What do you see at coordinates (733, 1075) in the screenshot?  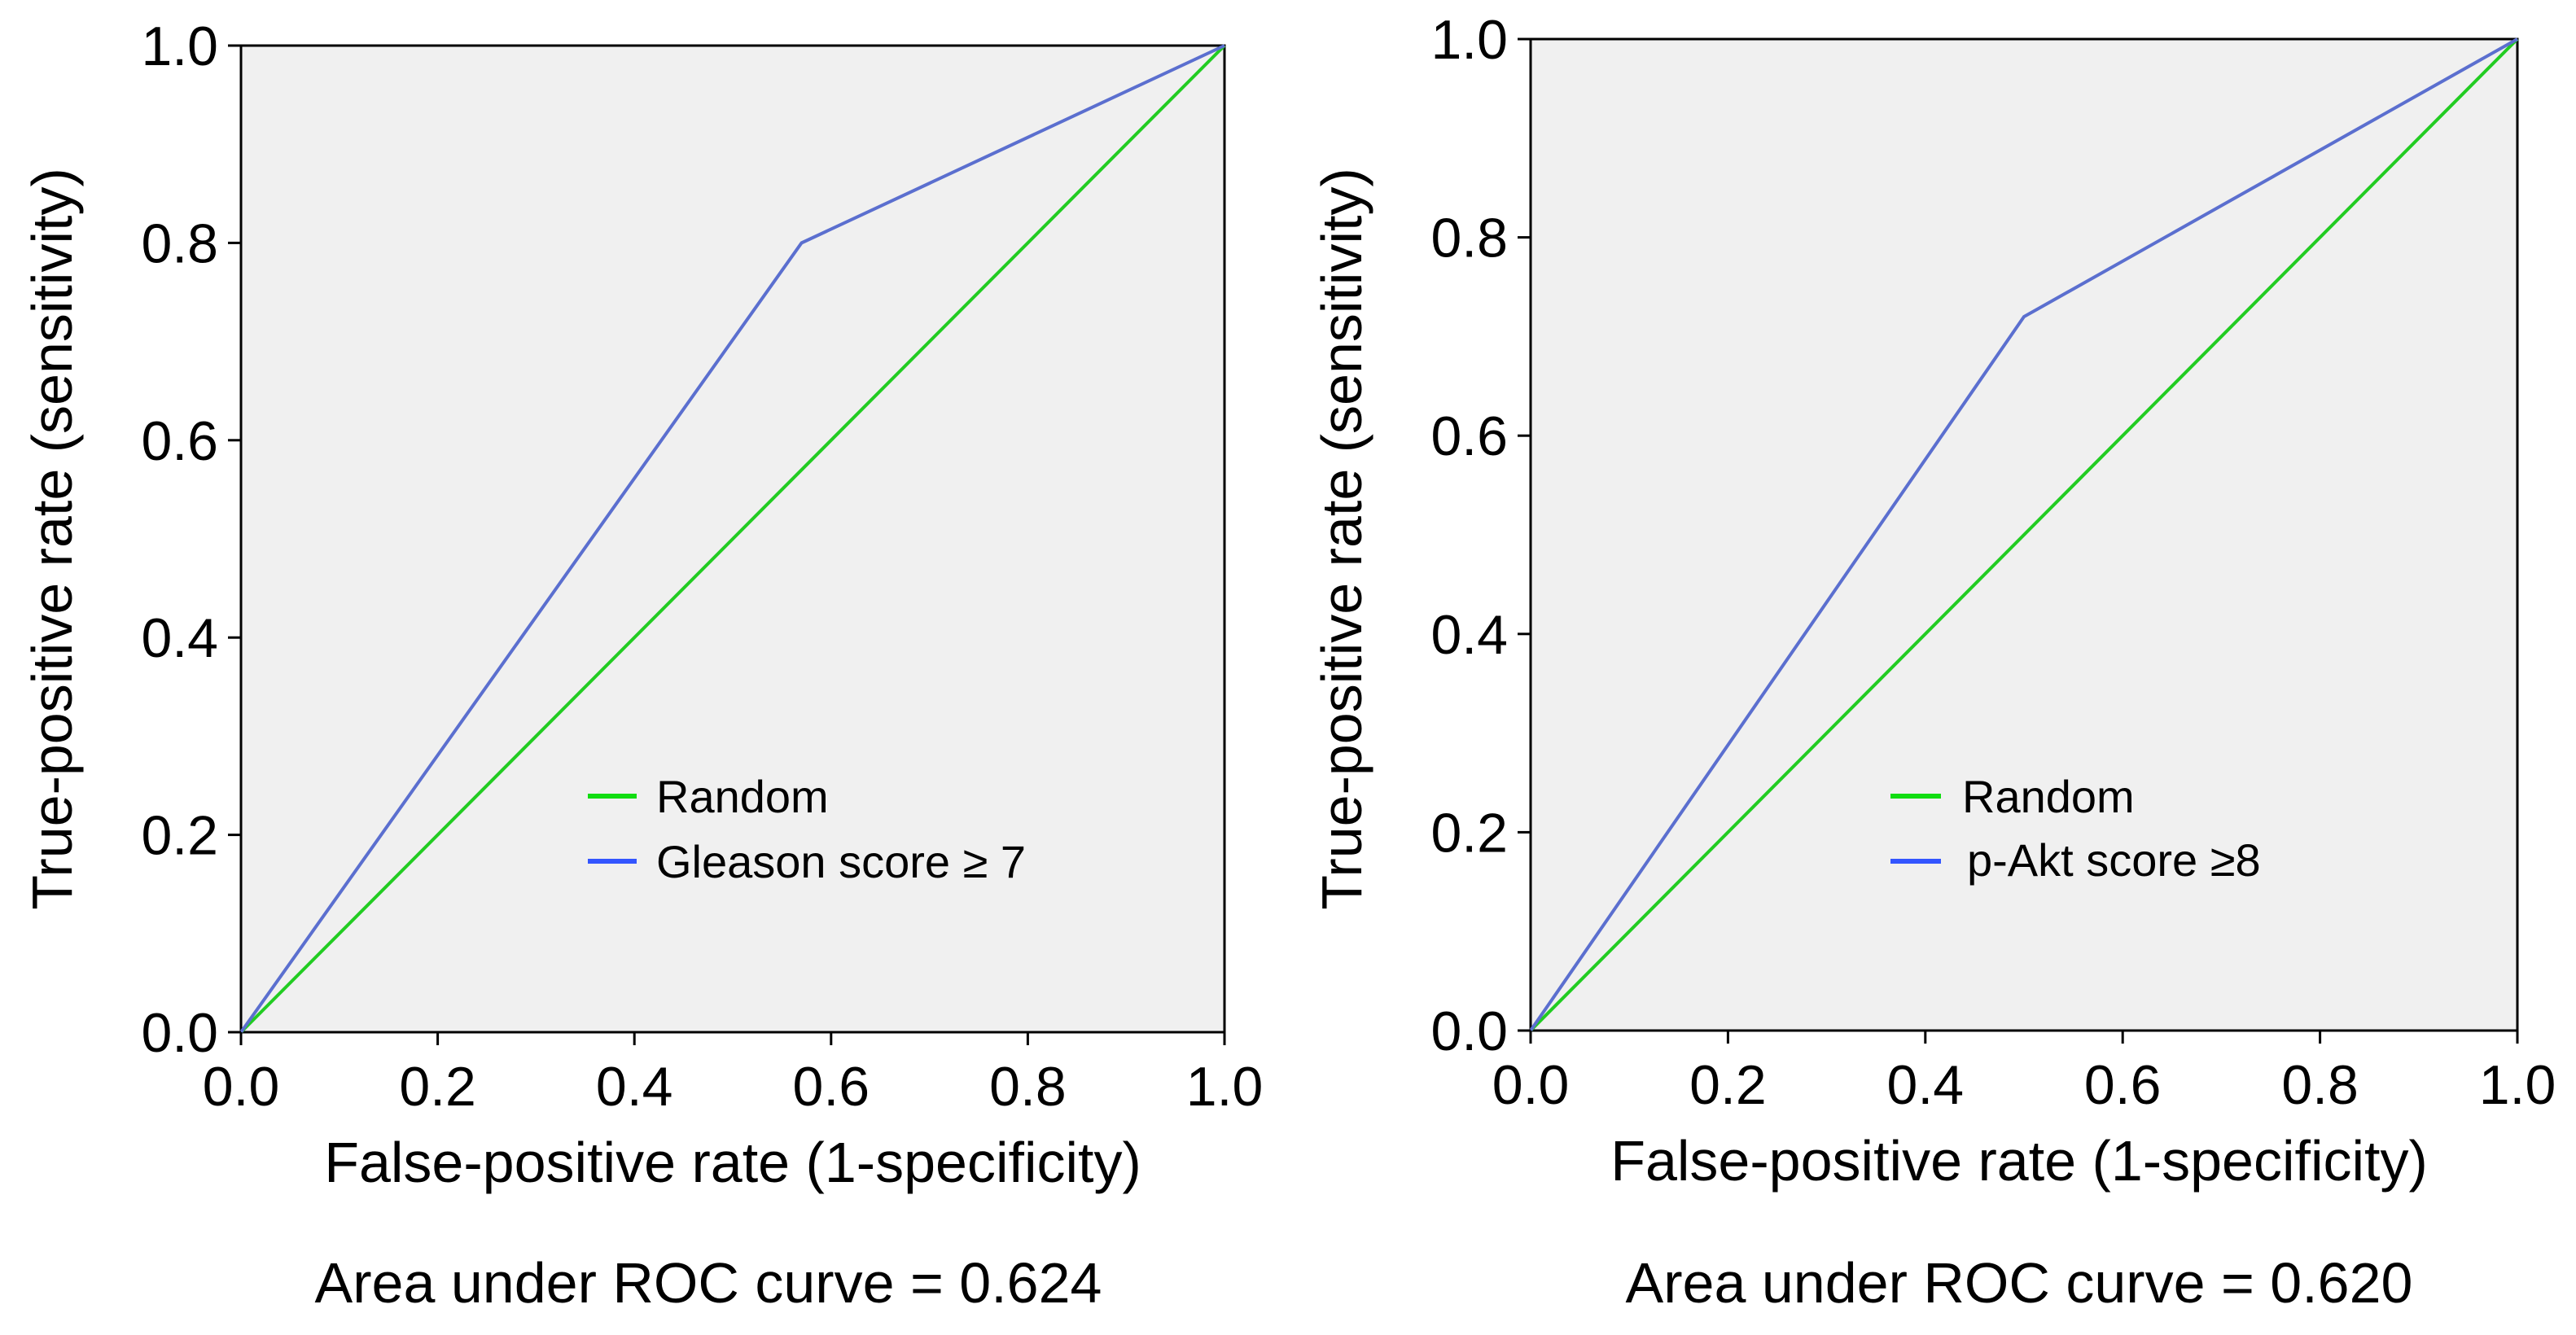 I see `x-axis-ticks-left: 0.0 0.2 0.4 0.6 0.8 1.0` at bounding box center [733, 1075].